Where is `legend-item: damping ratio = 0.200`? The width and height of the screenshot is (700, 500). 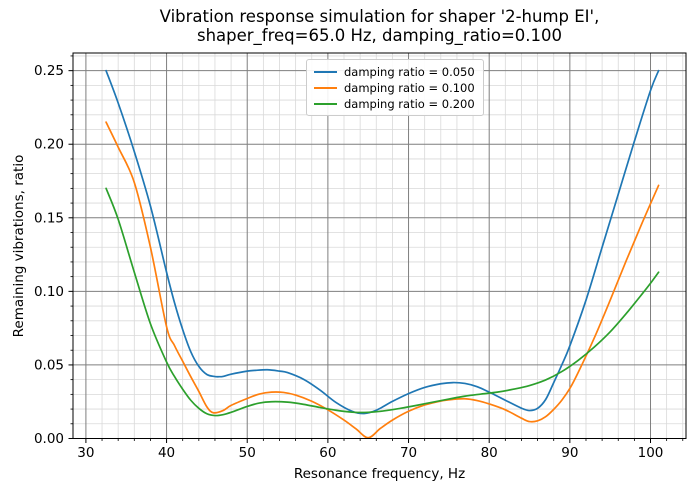
legend-item: damping ratio = 0.200 is located at coordinates (394, 103).